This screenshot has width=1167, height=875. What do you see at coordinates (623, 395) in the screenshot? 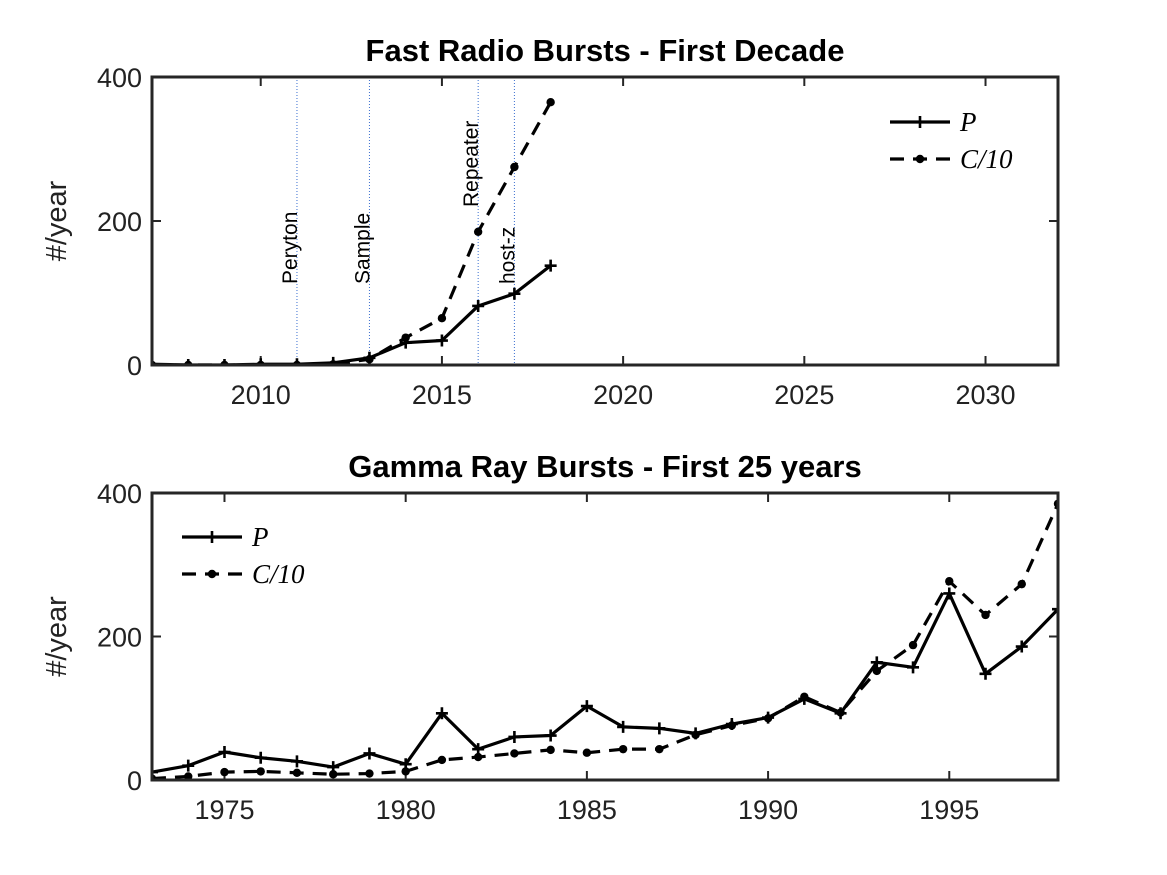
I see `x-tick-label: 2020` at bounding box center [623, 395].